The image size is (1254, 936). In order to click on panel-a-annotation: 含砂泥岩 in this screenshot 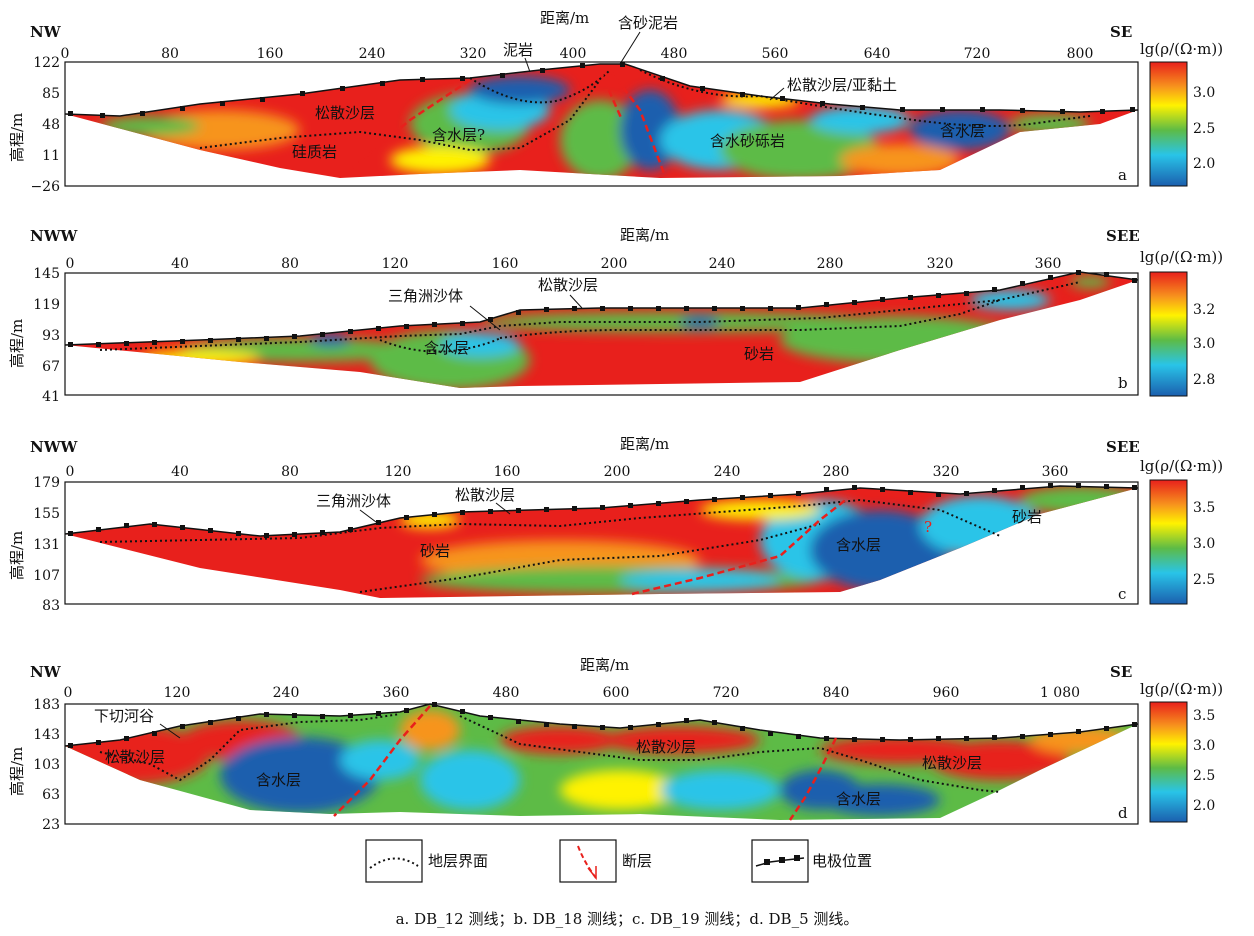, I will do `click(648, 23)`.